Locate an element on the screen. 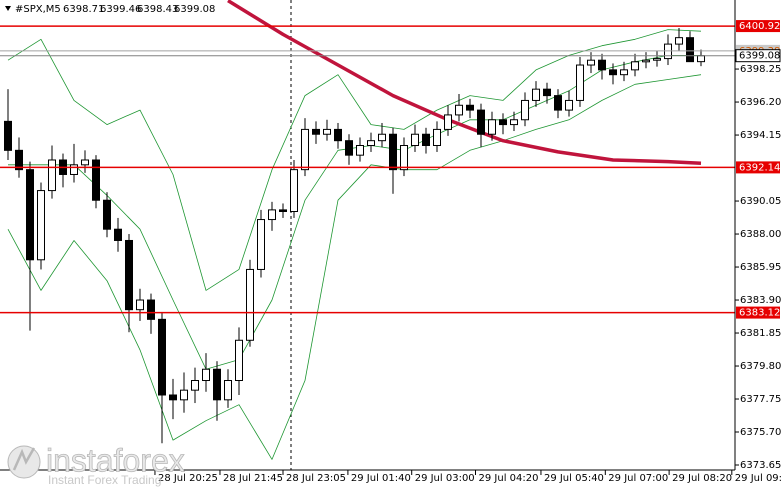 The width and height of the screenshot is (781, 489). x-tick-label: 29 Jul 04:20 is located at coordinates (509, 478).